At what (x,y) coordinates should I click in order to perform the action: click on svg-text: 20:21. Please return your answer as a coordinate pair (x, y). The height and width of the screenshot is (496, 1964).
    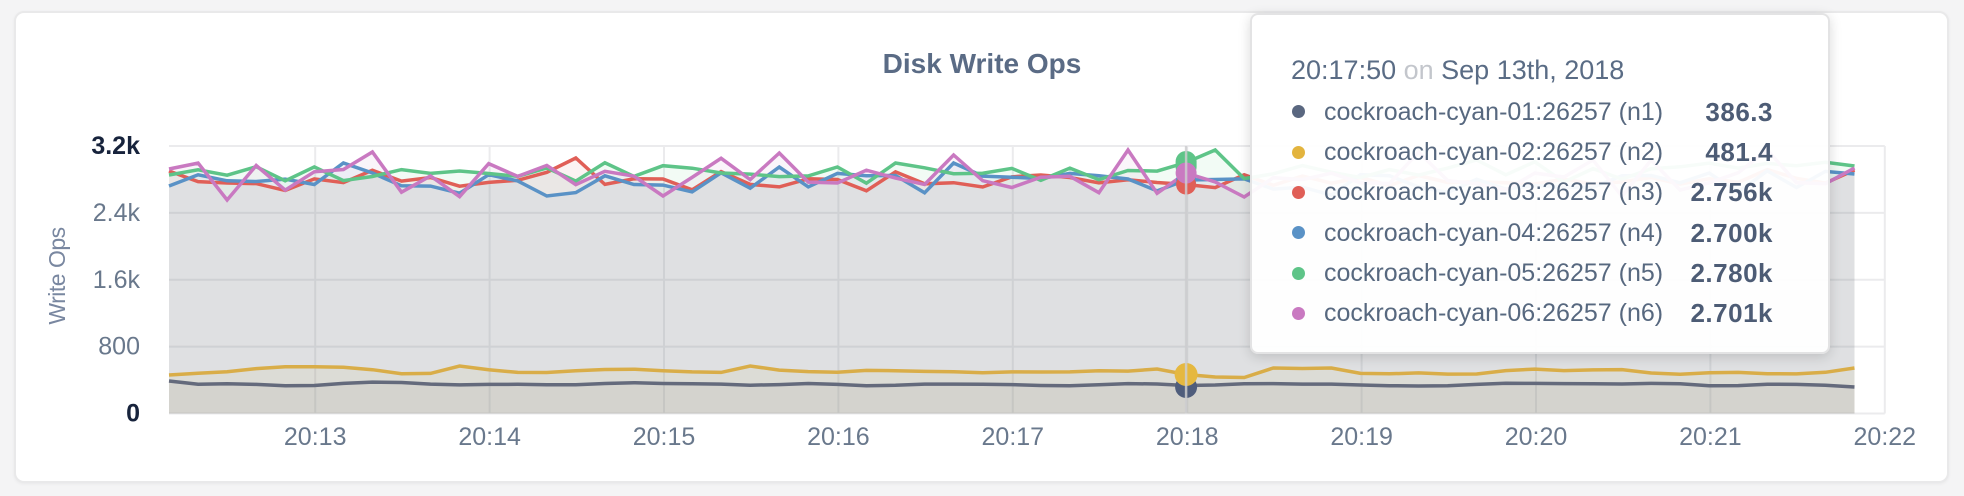
    Looking at the image, I should click on (1710, 437).